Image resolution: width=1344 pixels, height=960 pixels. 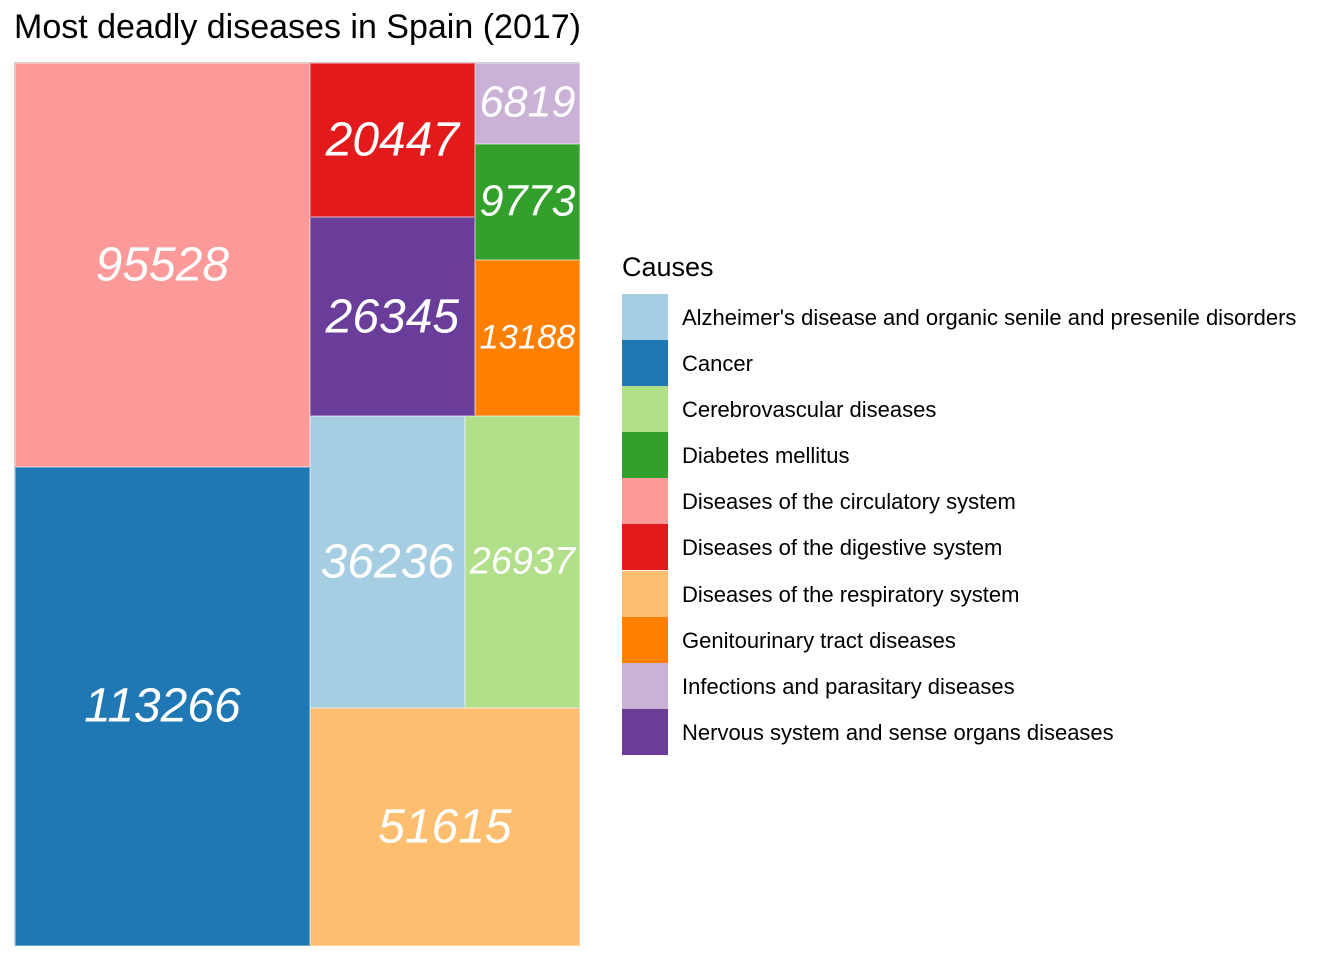 I want to click on tile-value-label: 95528, so click(x=162, y=265).